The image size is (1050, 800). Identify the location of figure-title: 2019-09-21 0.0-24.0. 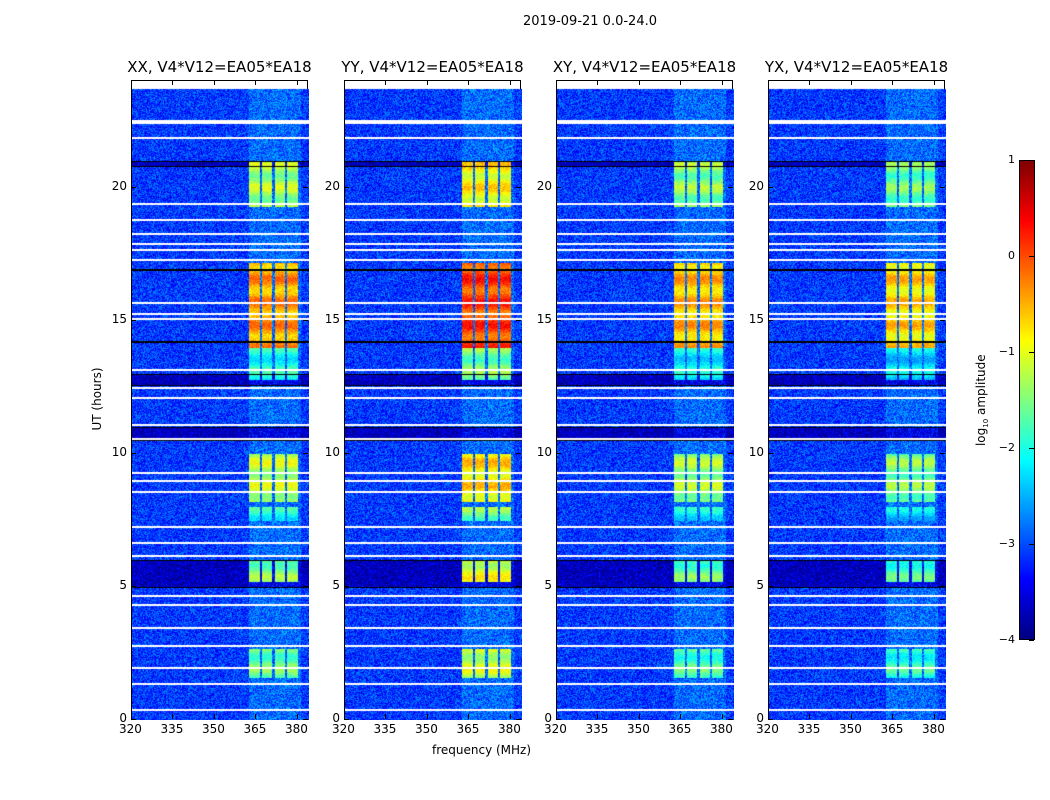
(590, 21).